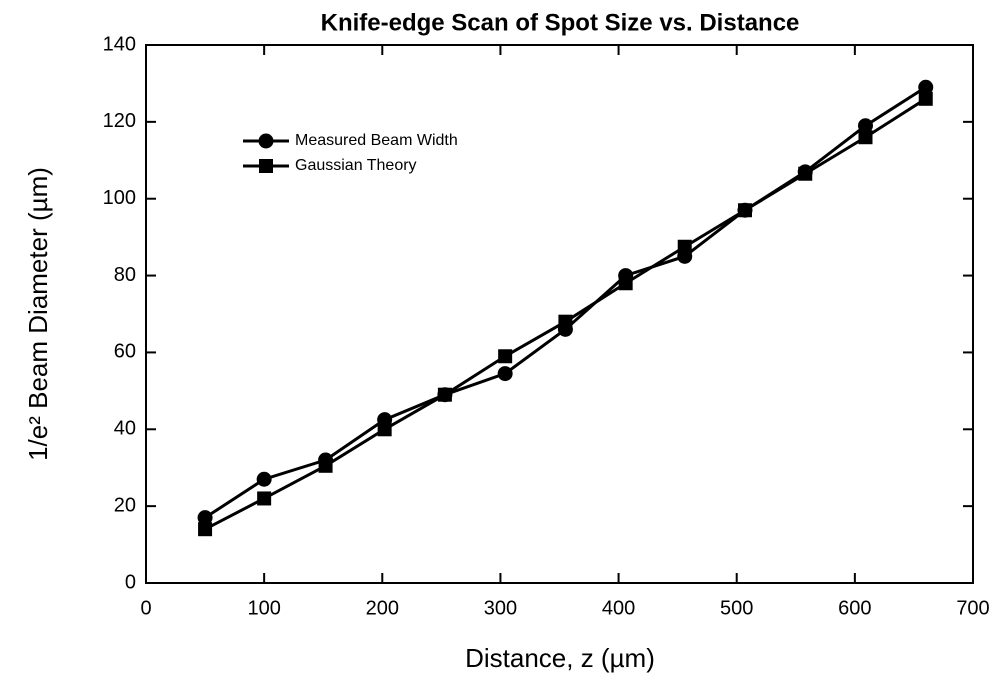 The height and width of the screenshot is (680, 1008). What do you see at coordinates (854, 608) in the screenshot?
I see `x-tick-label: 600` at bounding box center [854, 608].